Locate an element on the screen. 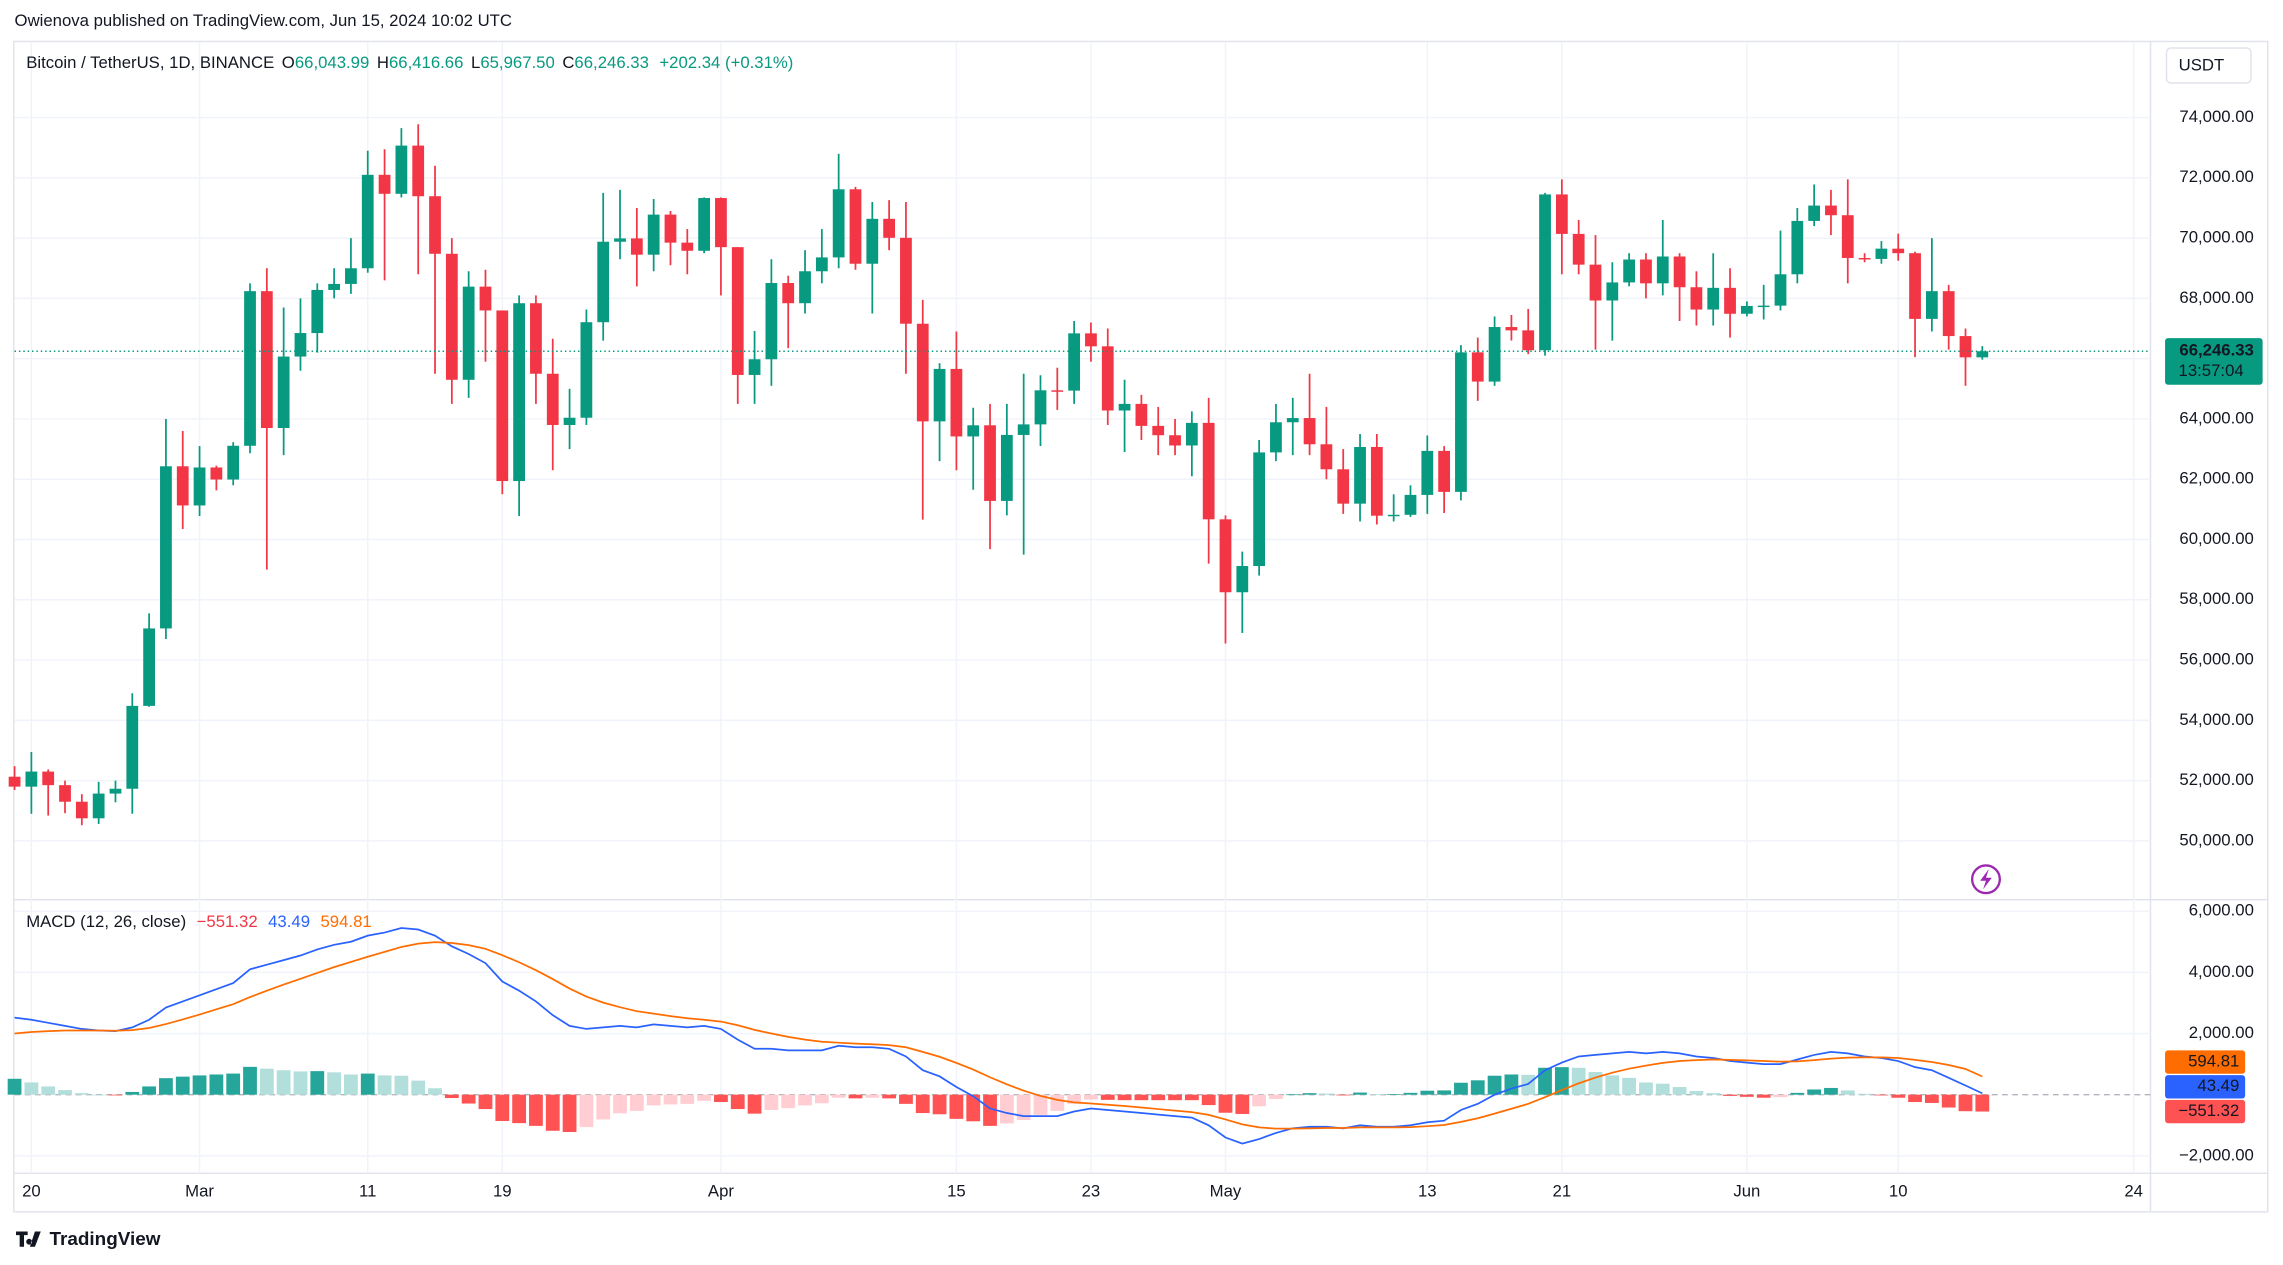  y-tick-label: 68,000.00 is located at coordinates (2216, 297).